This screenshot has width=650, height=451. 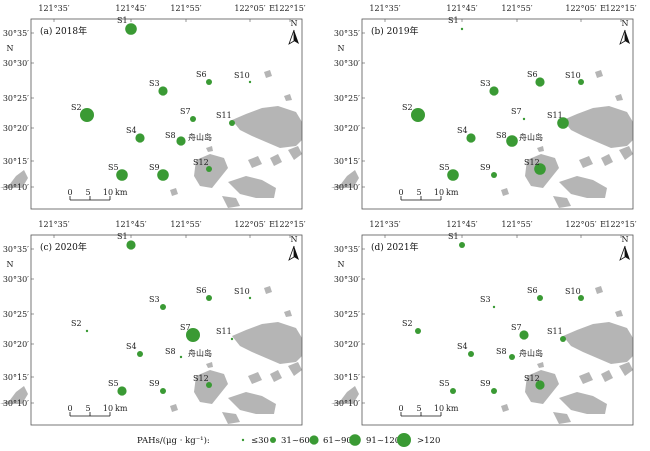 I want to click on station-s12-marker, so click(x=540, y=385).